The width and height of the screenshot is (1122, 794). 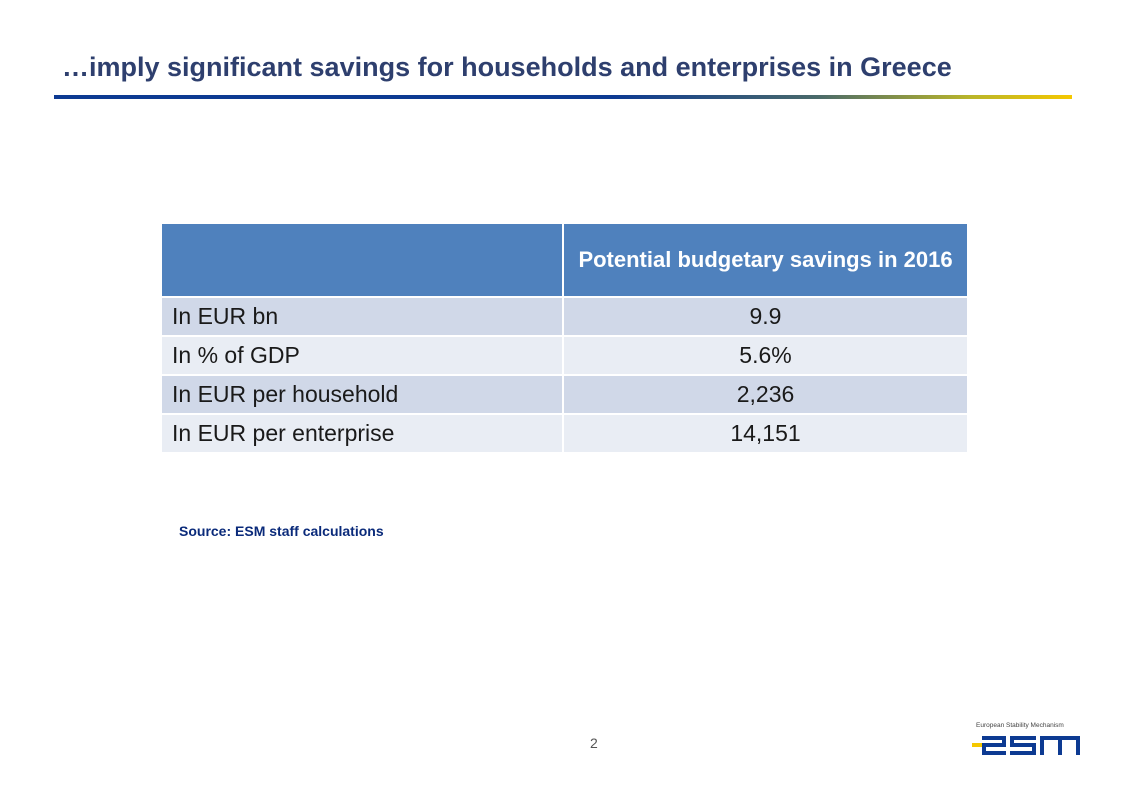 What do you see at coordinates (281, 531) in the screenshot?
I see `source-note: Source: ESM staff calculations` at bounding box center [281, 531].